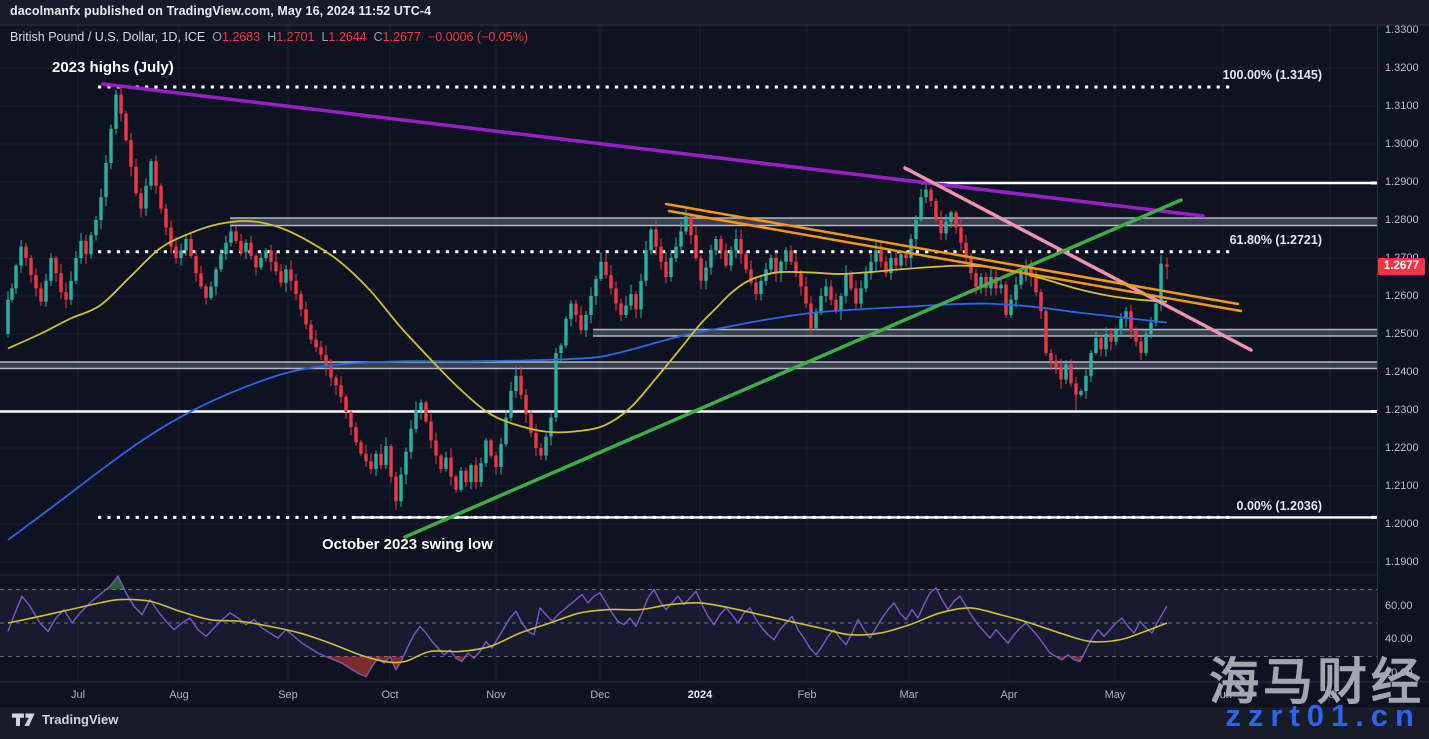  I want to click on price-axis-label: 1.2300, so click(1402, 410).